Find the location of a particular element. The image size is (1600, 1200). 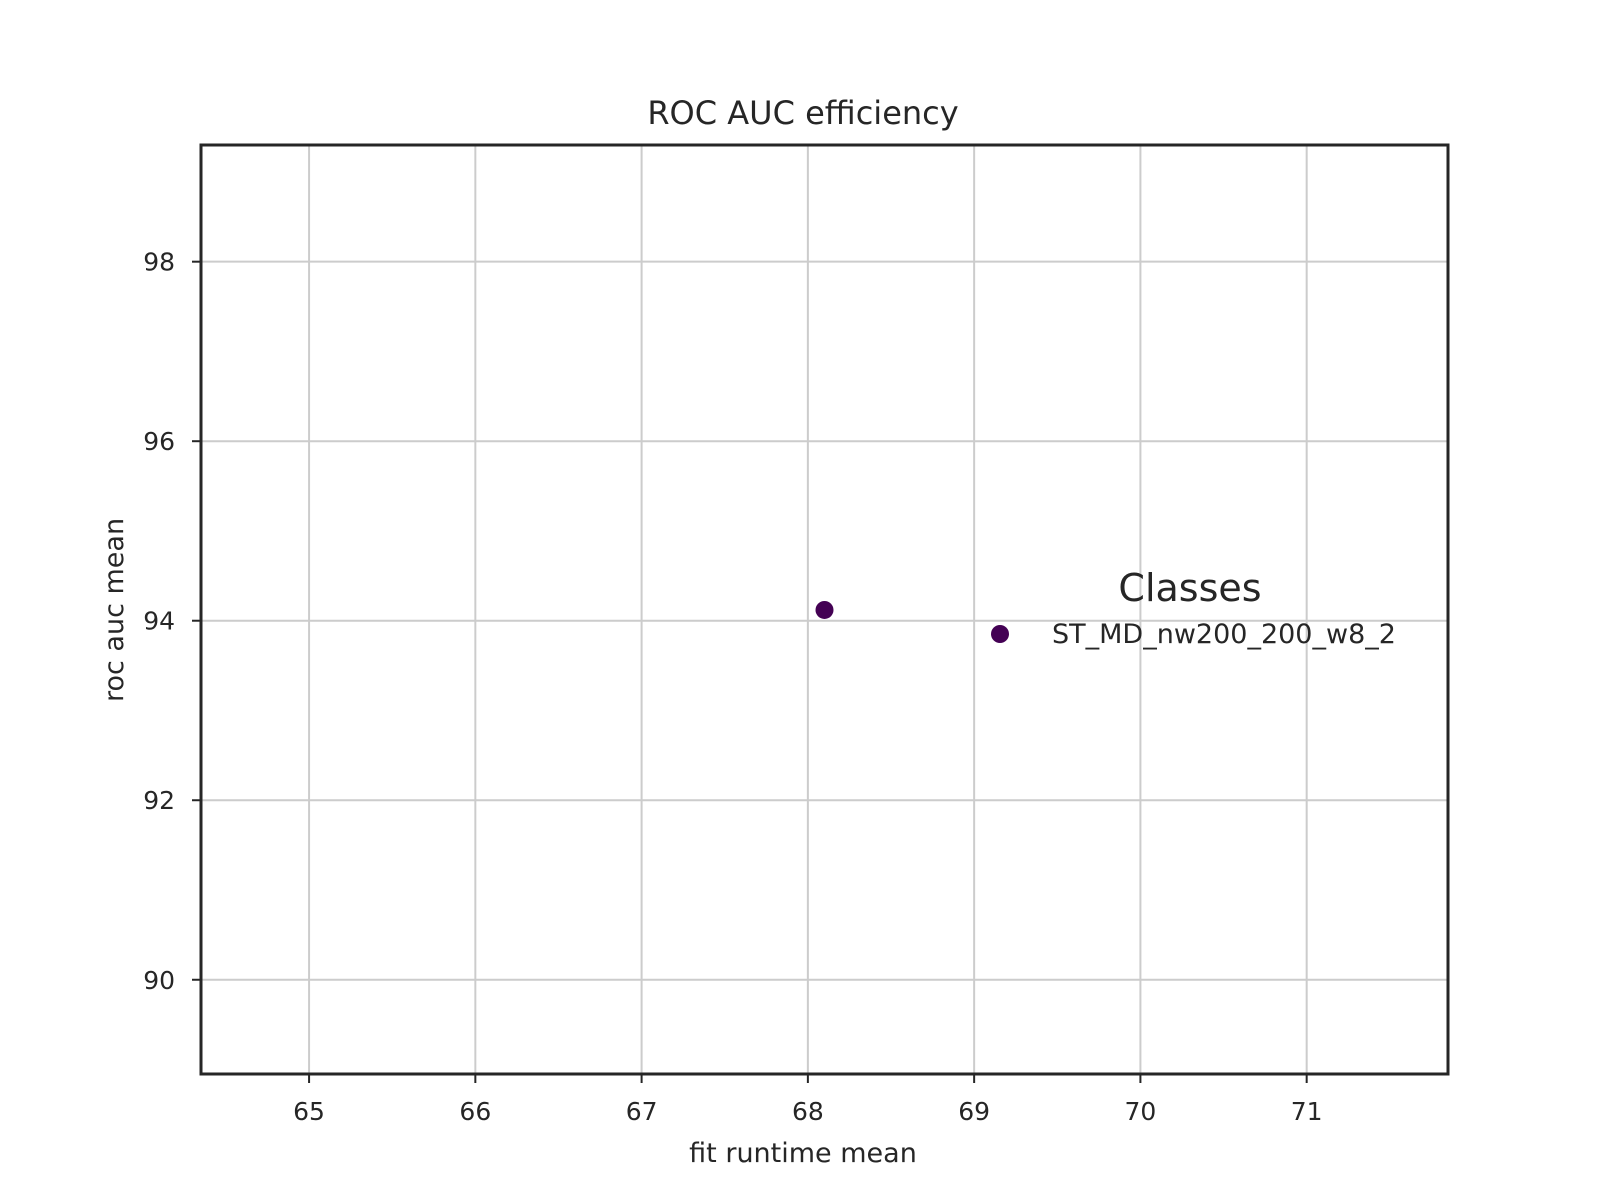

x-tick-label: 65 is located at coordinates (309, 1111).